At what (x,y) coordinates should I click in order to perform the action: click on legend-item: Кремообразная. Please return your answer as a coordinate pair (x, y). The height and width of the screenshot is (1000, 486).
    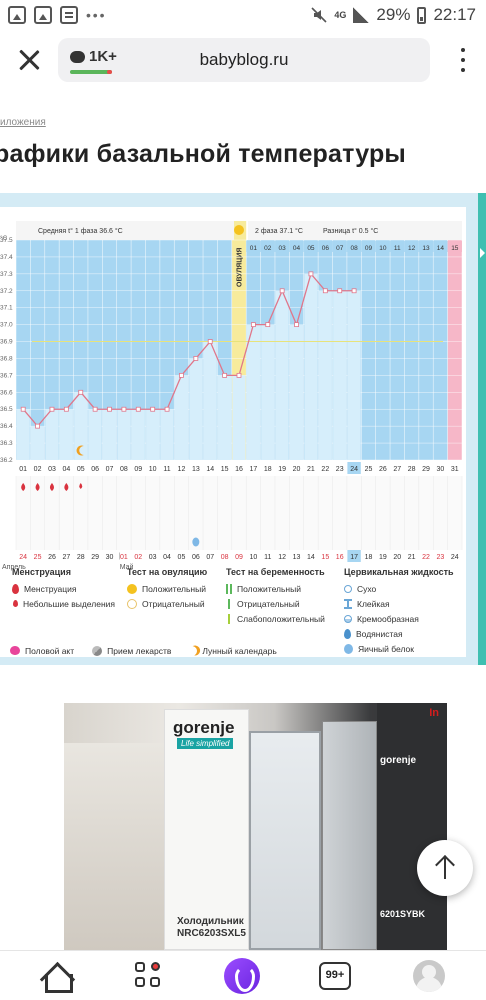
    Looking at the image, I should click on (399, 618).